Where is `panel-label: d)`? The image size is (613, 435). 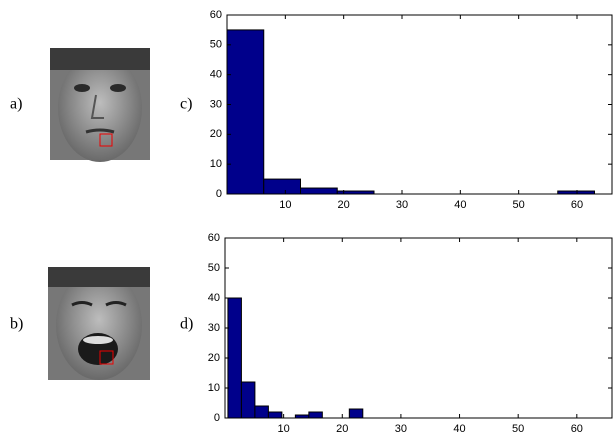
panel-label: d) is located at coordinates (186, 324).